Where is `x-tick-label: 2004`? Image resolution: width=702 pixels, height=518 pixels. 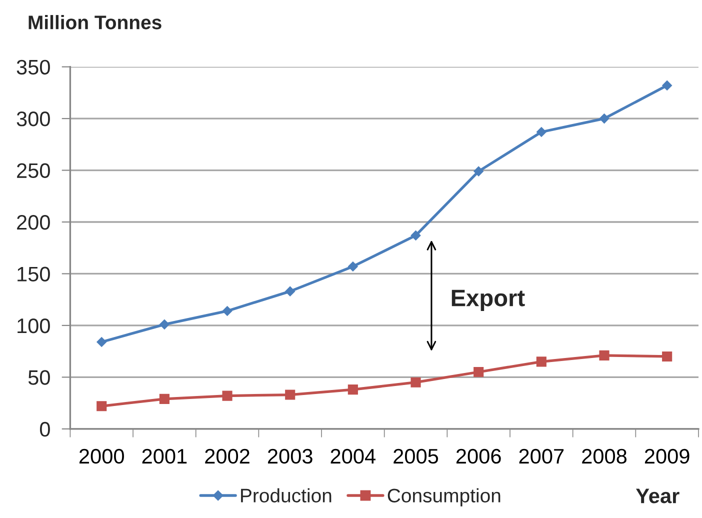
x-tick-label: 2004 is located at coordinates (353, 456).